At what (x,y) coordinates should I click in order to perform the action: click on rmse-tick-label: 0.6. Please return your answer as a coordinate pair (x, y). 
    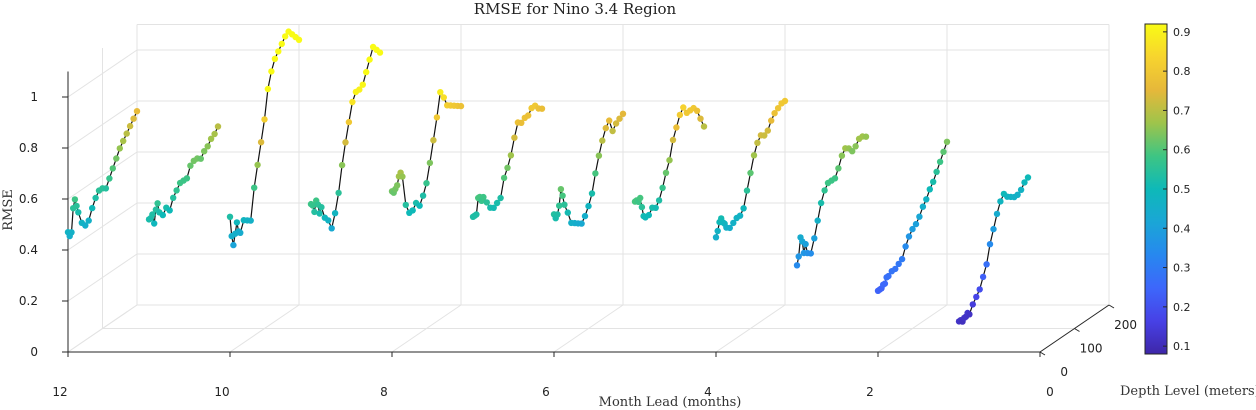
    Looking at the image, I should click on (28, 199).